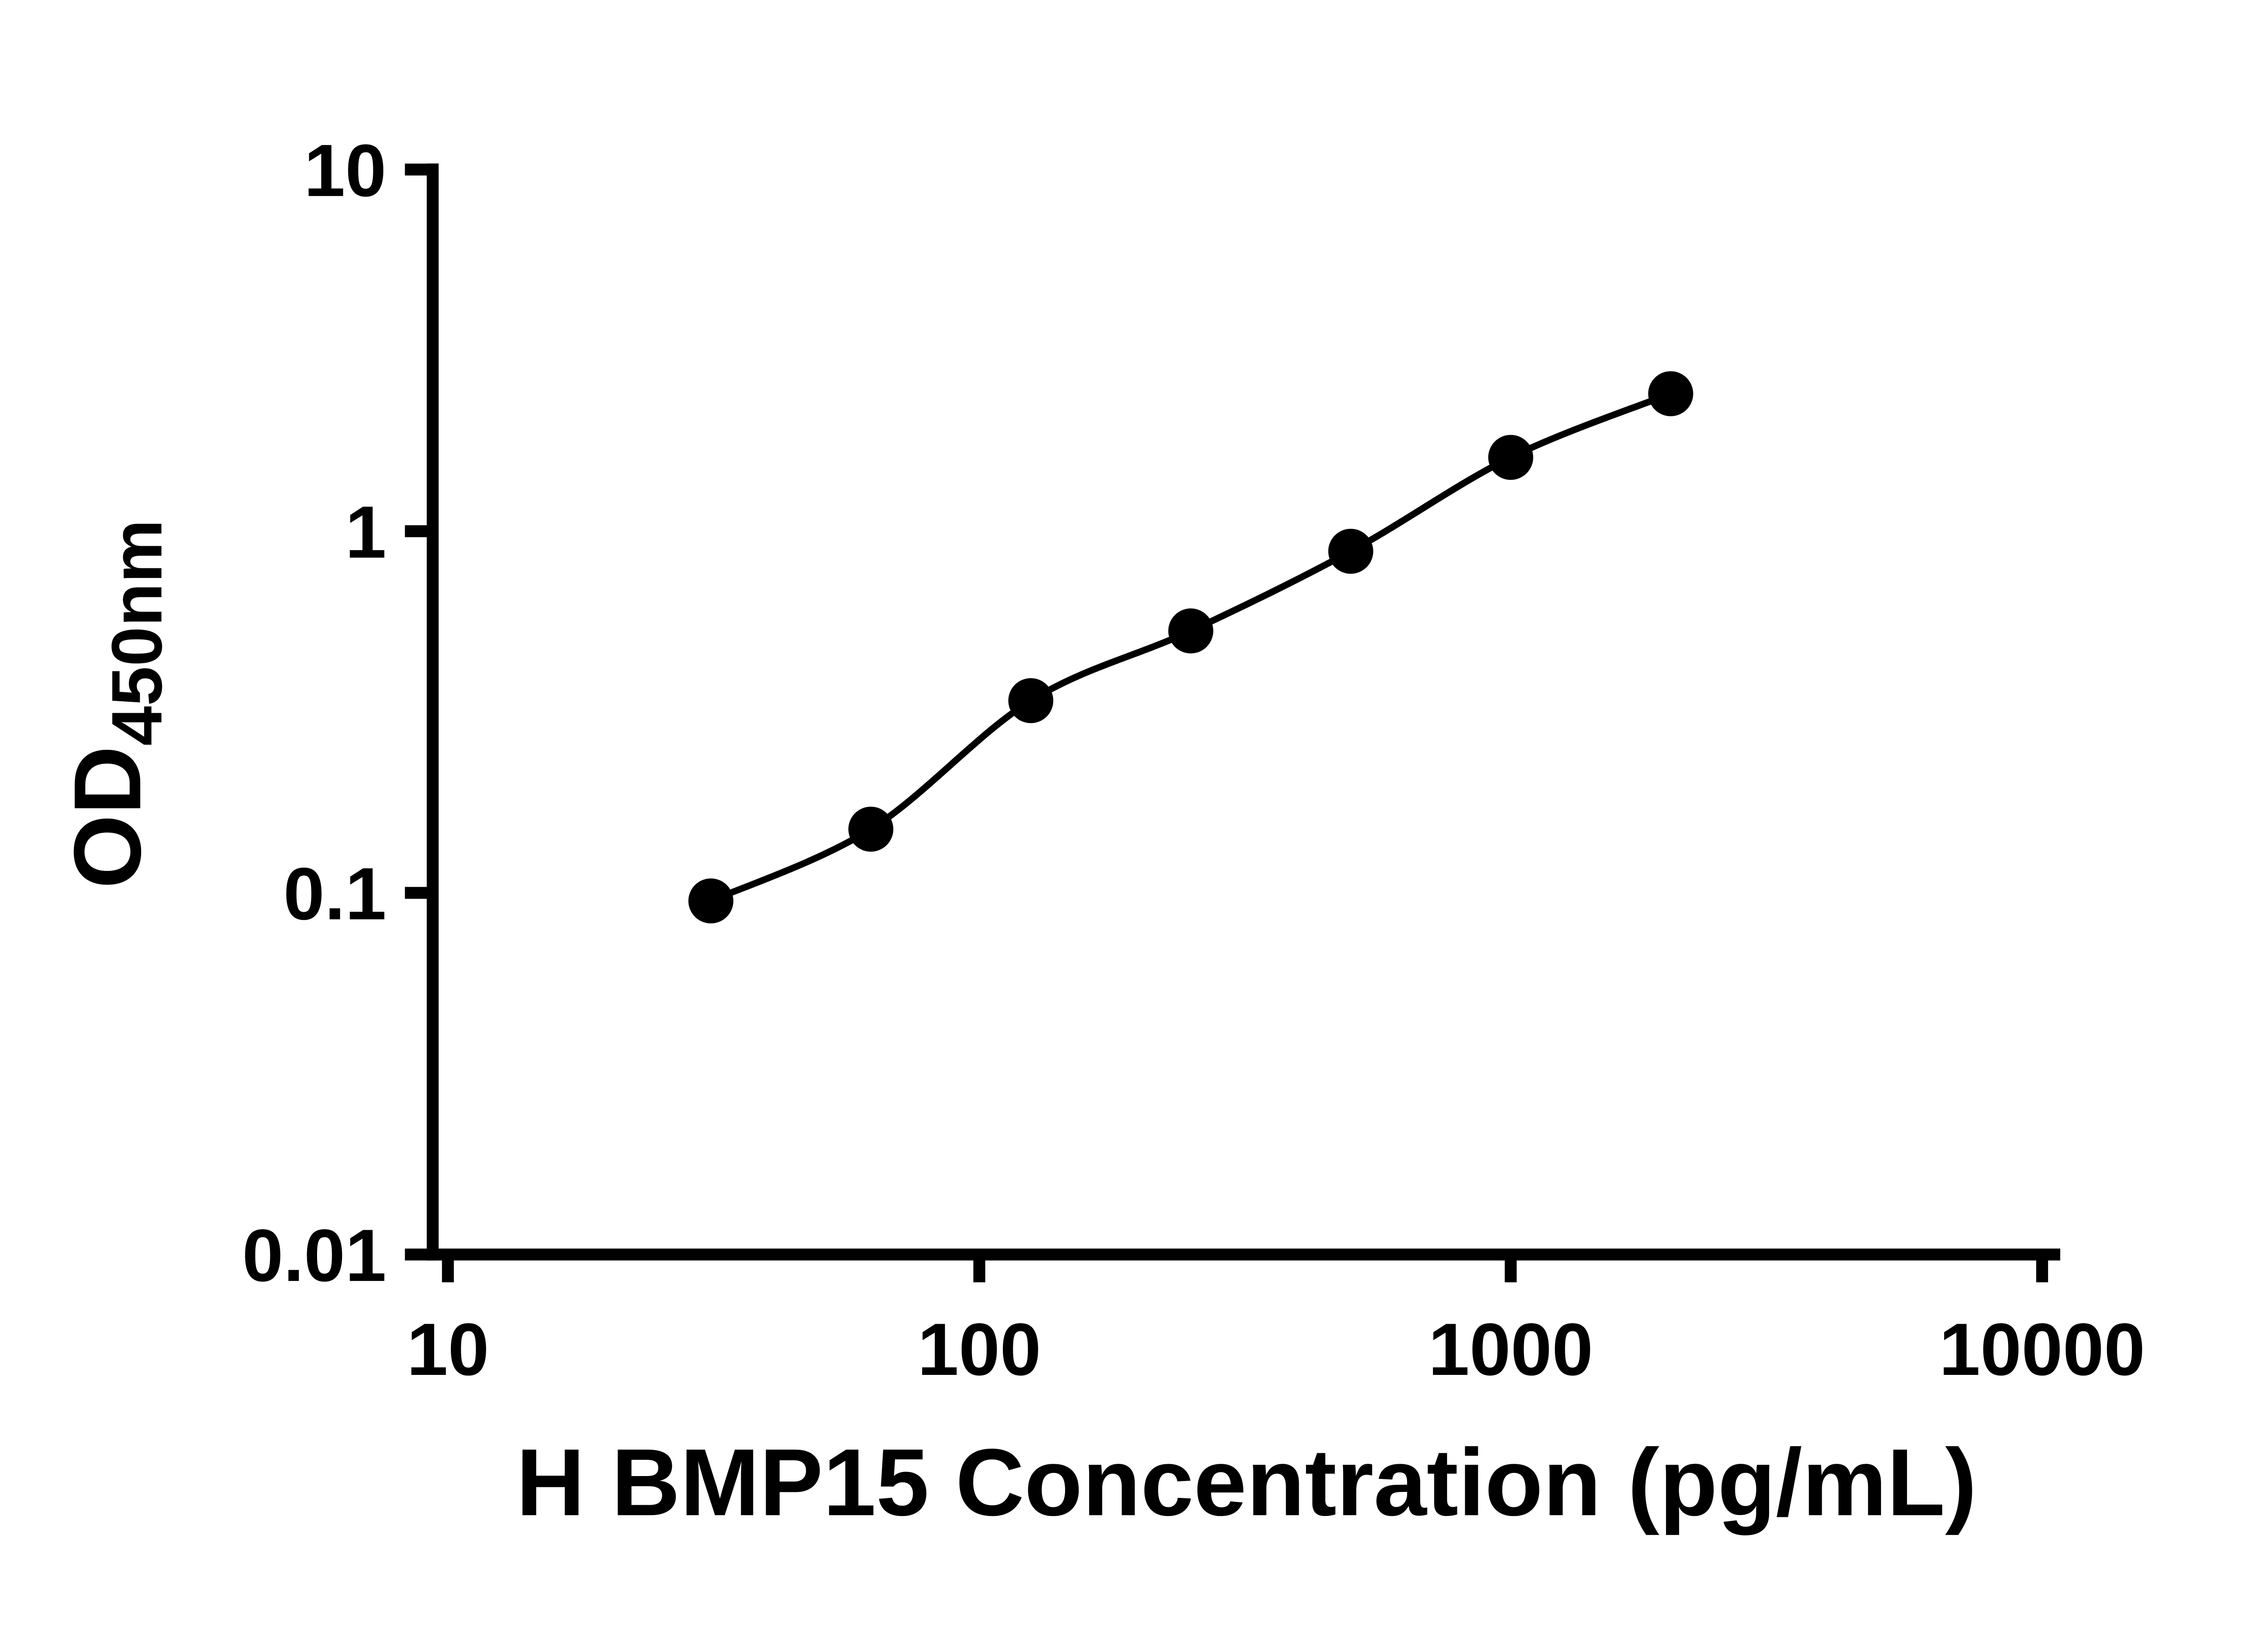 Image resolution: width=2268 pixels, height=1633 pixels. I want to click on y-axis-title: OD450nm, so click(116, 704).